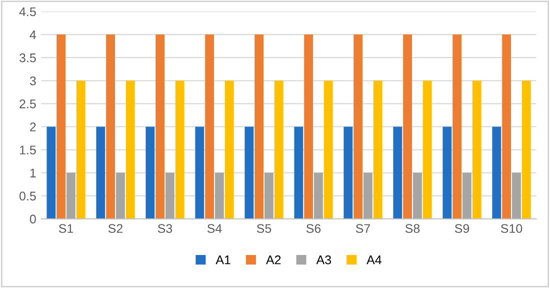  What do you see at coordinates (28, 196) in the screenshot?
I see `y-tick-label: 0.5` at bounding box center [28, 196].